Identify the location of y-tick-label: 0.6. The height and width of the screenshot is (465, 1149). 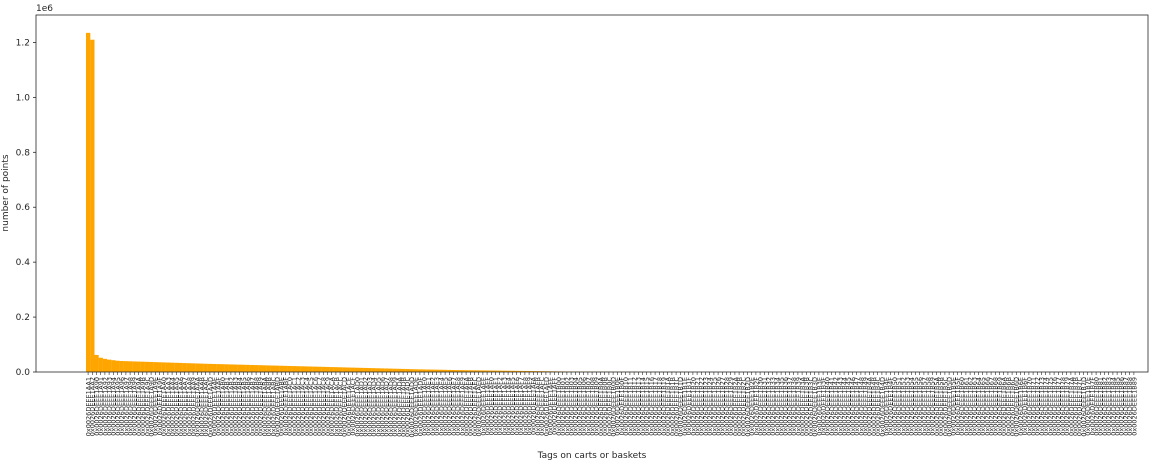
(23, 208).